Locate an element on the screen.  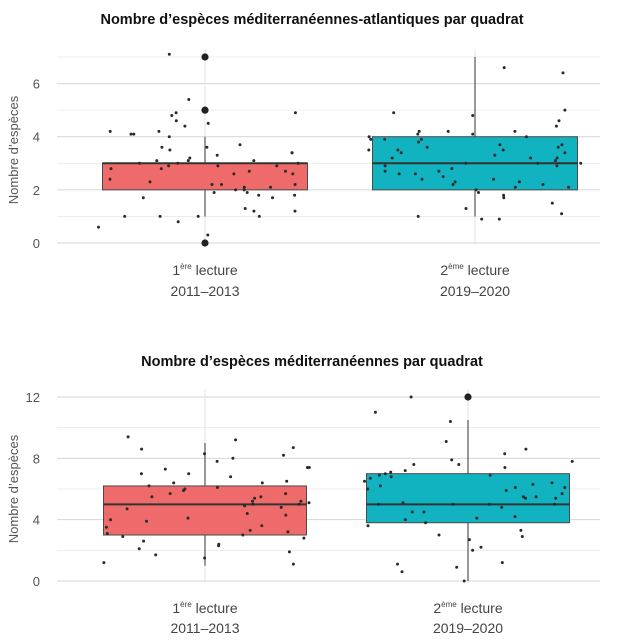
y-tick-label: 12 is located at coordinates (33, 397).